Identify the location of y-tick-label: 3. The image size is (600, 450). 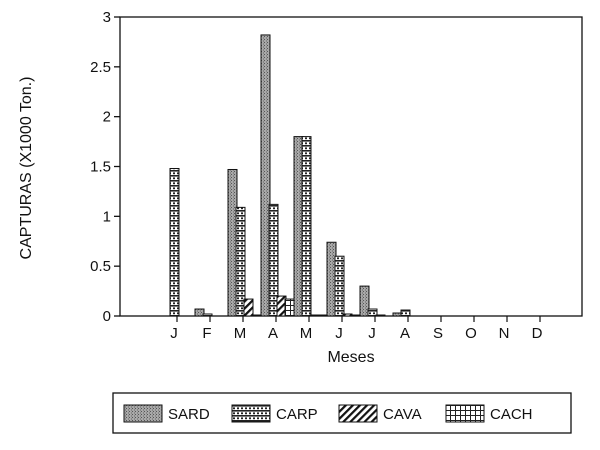
(107, 17).